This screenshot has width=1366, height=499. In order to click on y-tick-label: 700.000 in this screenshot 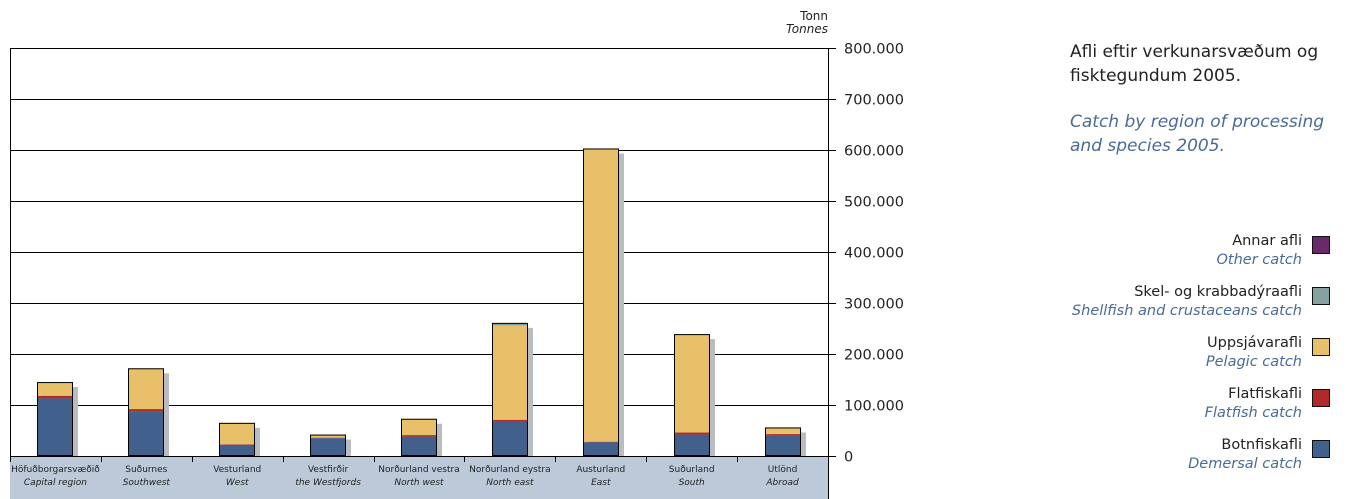, I will do `click(874, 101)`.